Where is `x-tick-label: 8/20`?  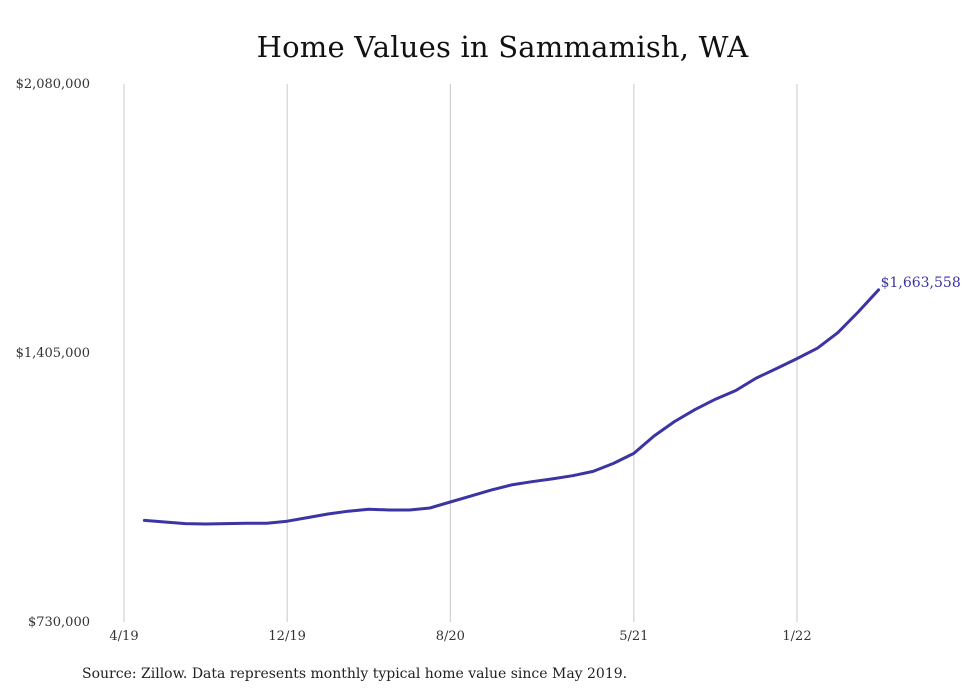
x-tick-label: 8/20 is located at coordinates (450, 636).